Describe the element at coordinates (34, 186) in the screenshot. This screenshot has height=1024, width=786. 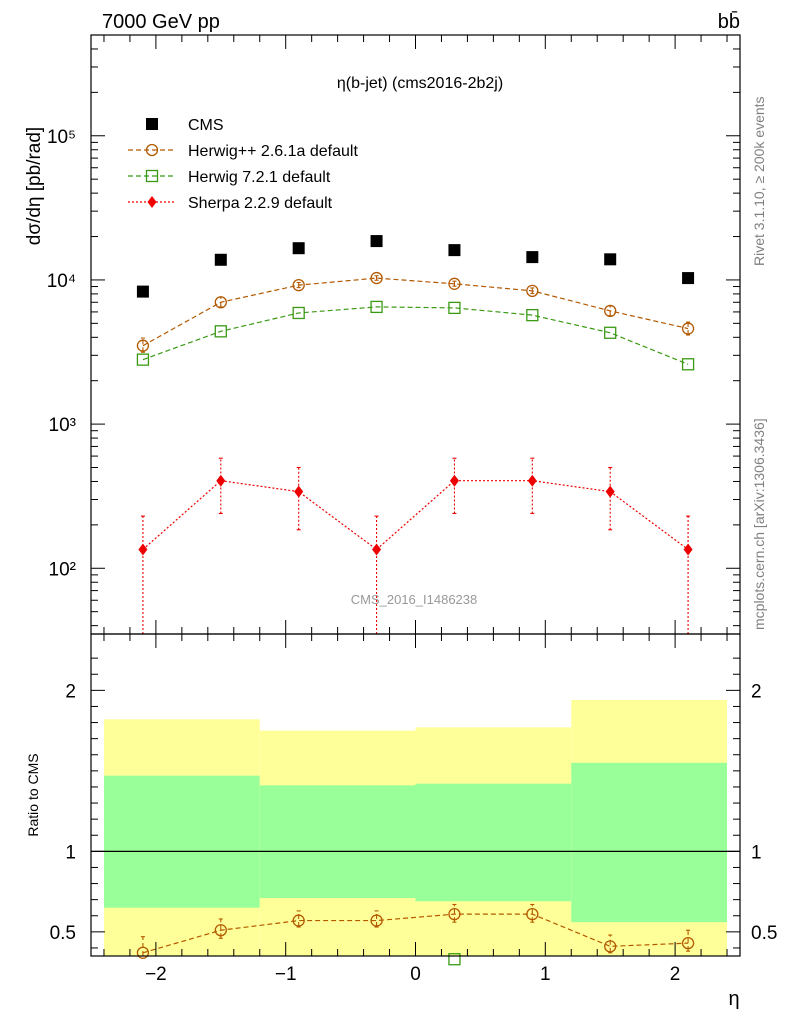
I see `main-ylabel: dσ/dη [pb/rad]` at that location.